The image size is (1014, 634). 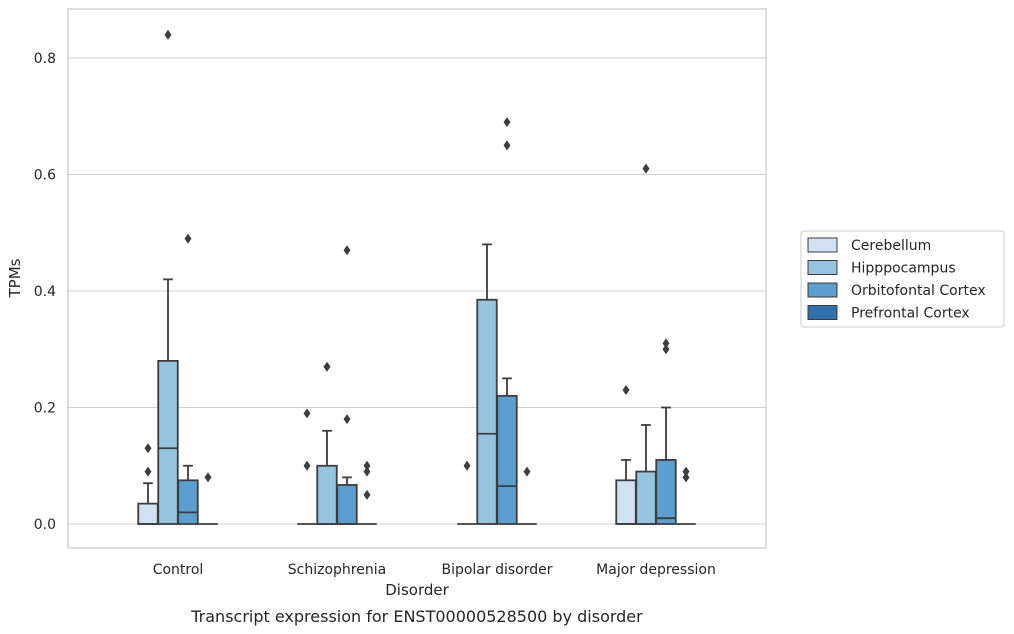 I want to click on x-tick-label: Schizophrenia, so click(x=337, y=570).